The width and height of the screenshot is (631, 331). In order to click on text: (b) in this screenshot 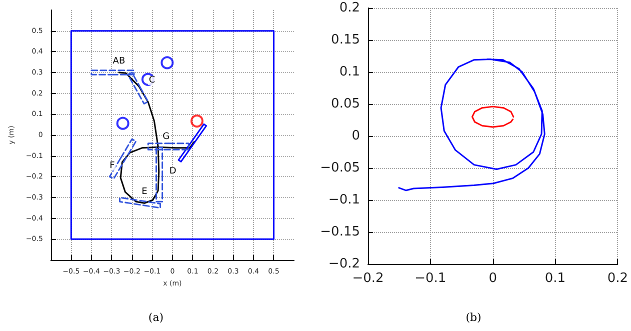, I will do `click(474, 317)`.